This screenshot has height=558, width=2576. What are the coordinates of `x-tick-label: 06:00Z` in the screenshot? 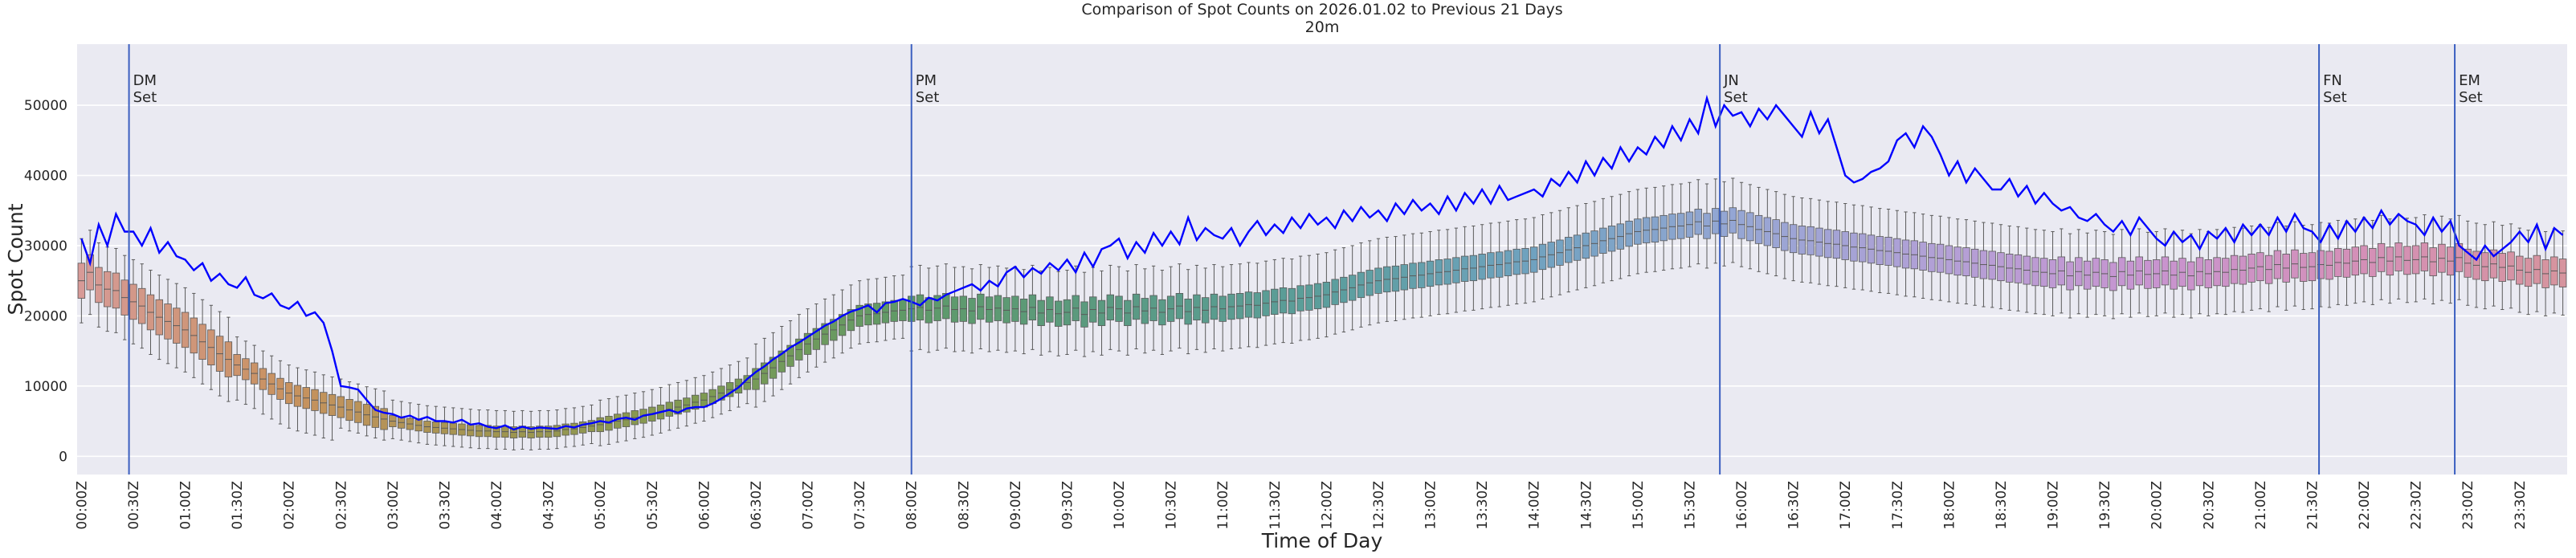 It's located at (704, 505).